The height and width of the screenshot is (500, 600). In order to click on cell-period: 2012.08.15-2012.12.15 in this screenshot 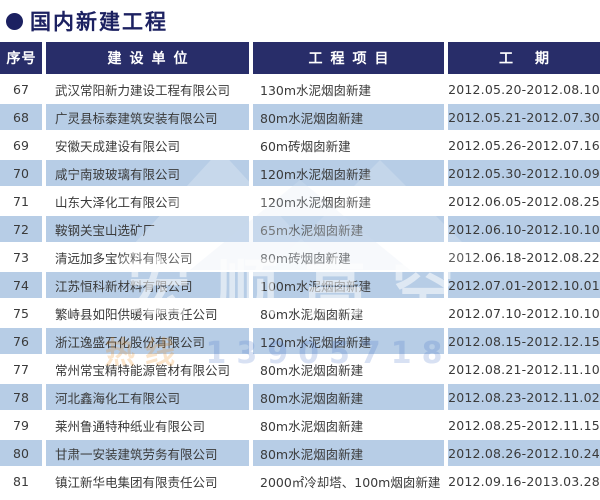, I will do `click(524, 341)`.